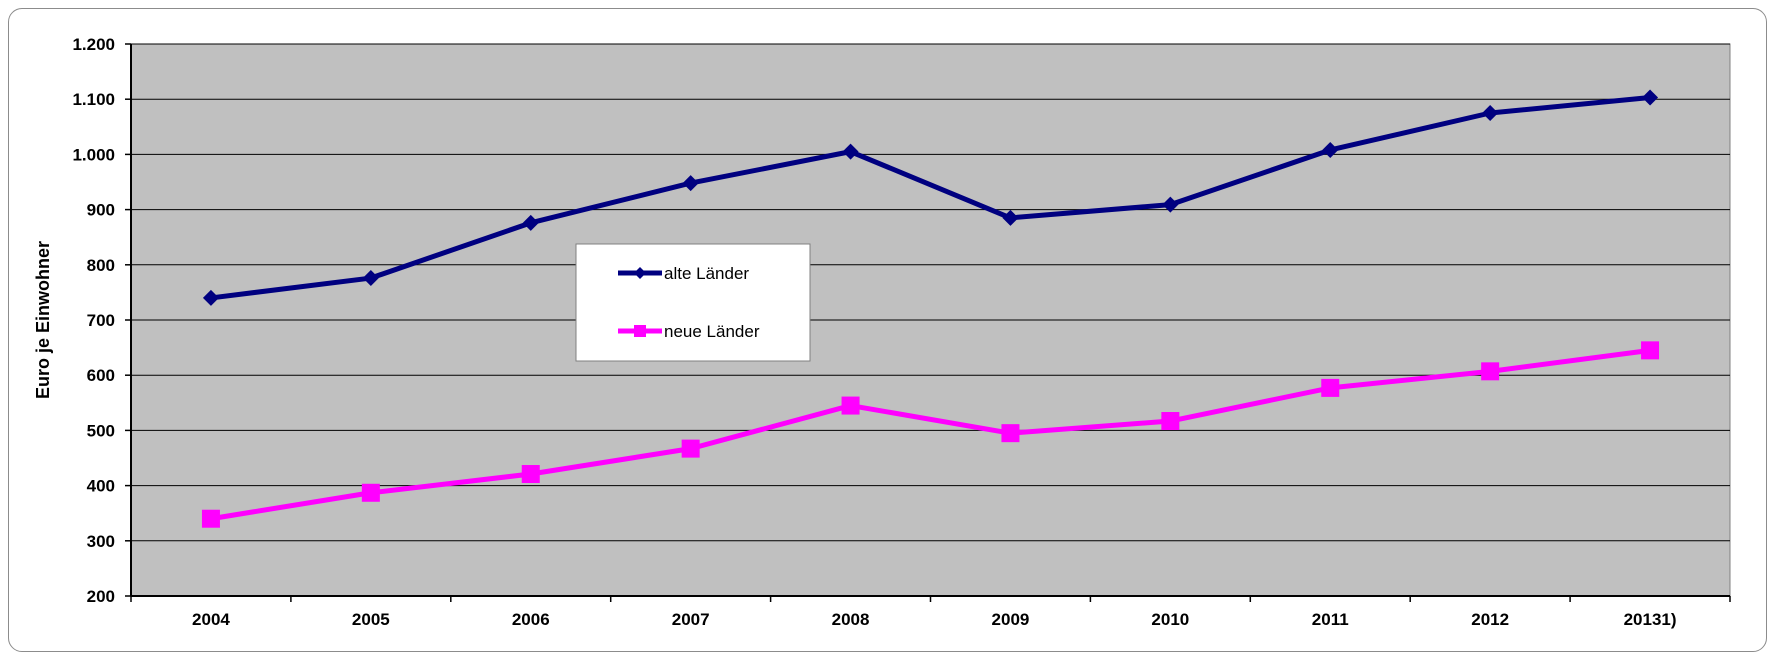  Describe the element at coordinates (1011, 619) in the screenshot. I see `x-tick-label: 2009` at that location.